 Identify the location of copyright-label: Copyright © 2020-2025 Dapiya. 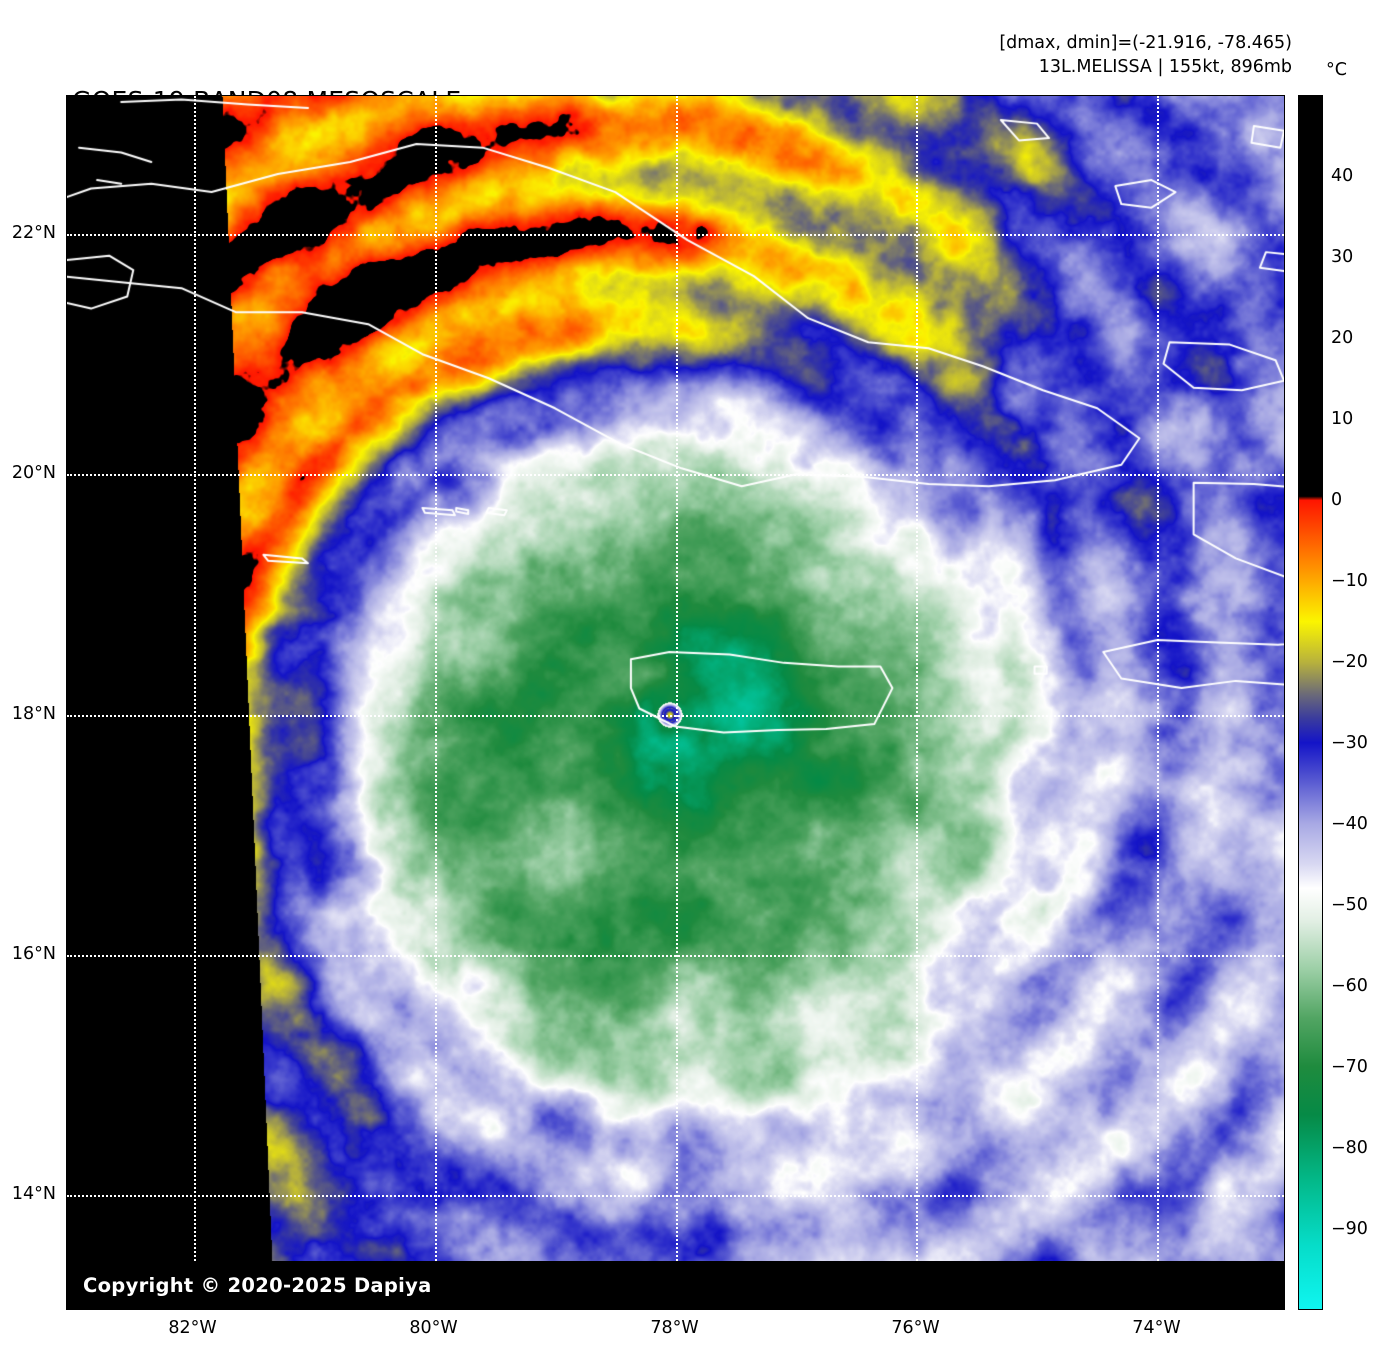
(257, 1285).